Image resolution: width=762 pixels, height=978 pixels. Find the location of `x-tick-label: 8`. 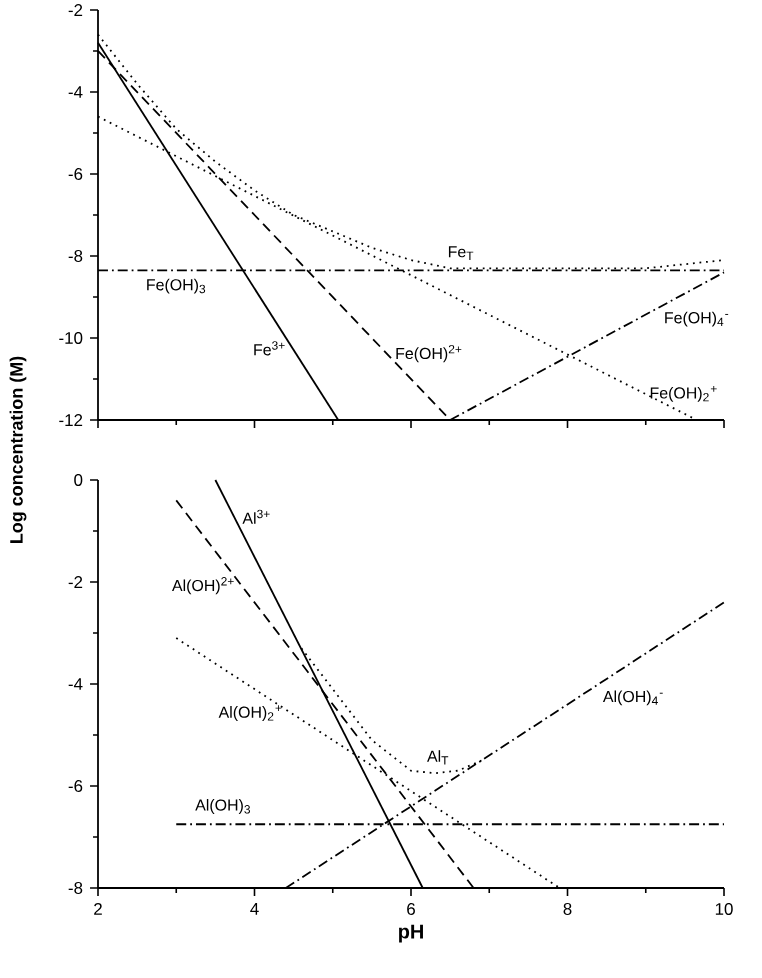

x-tick-label: 8 is located at coordinates (567, 909).